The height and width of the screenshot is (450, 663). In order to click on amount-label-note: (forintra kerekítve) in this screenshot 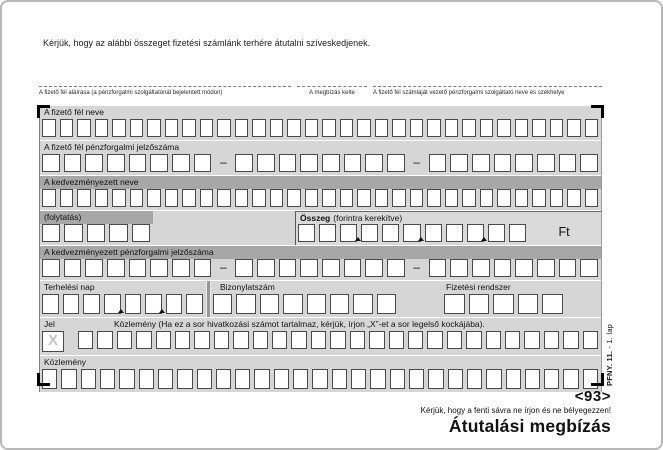, I will do `click(368, 218)`.